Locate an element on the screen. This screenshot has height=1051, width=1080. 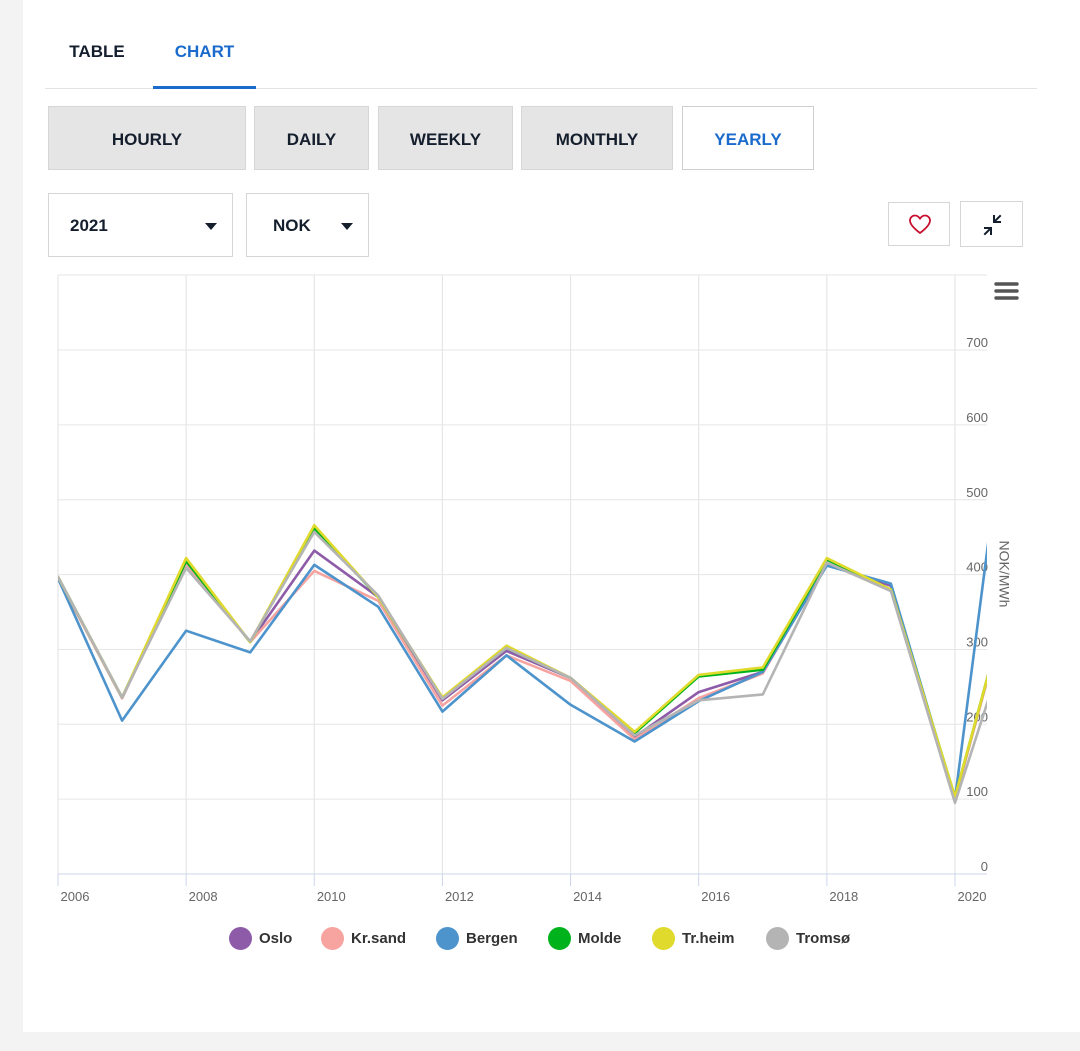
period-hourly-button: HOURLY is located at coordinates (147, 138).